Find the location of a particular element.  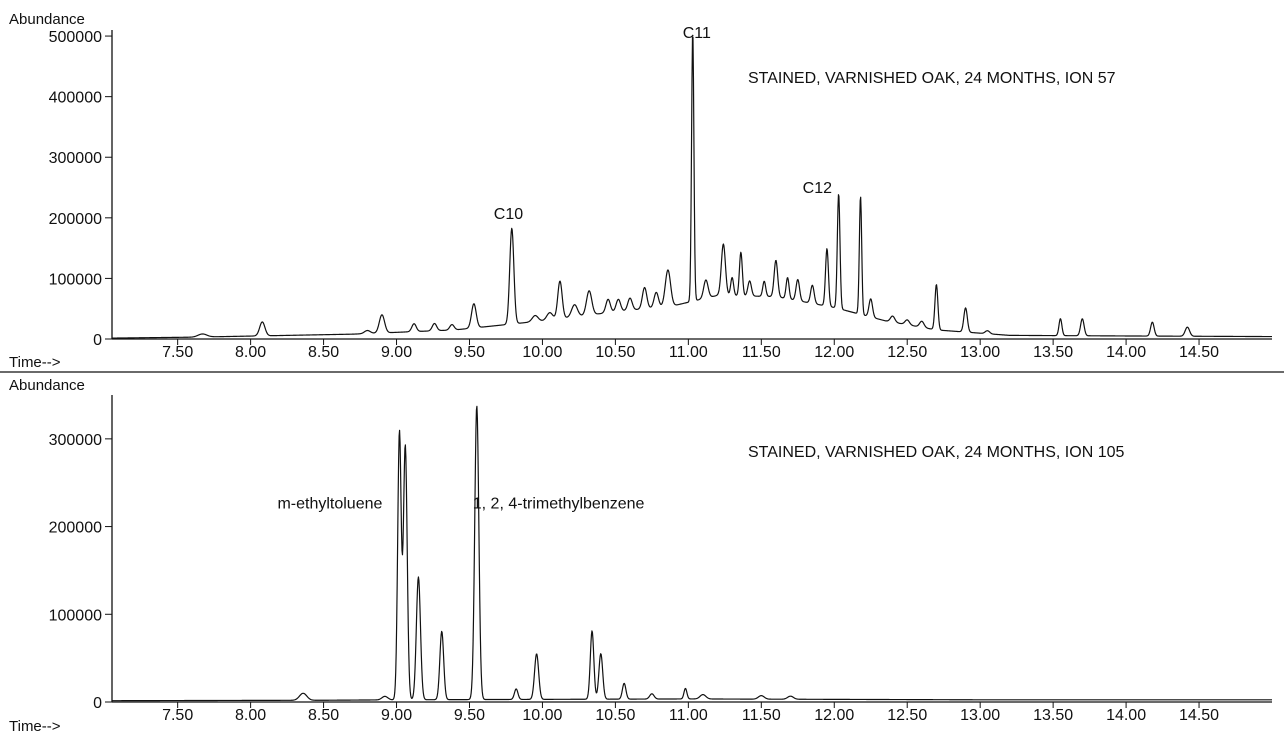

y-ticks: 0 100000 200000 300000 400000 500000 is located at coordinates (80, 189).